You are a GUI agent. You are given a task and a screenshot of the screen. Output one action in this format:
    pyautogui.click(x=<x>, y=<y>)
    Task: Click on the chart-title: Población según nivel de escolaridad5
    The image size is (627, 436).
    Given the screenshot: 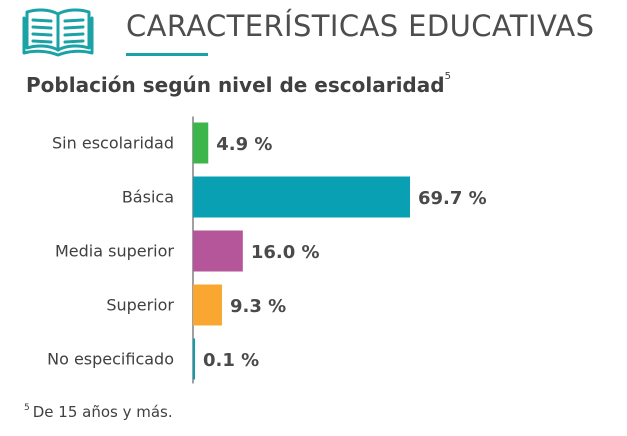 What is the action you would take?
    pyautogui.click(x=238, y=84)
    